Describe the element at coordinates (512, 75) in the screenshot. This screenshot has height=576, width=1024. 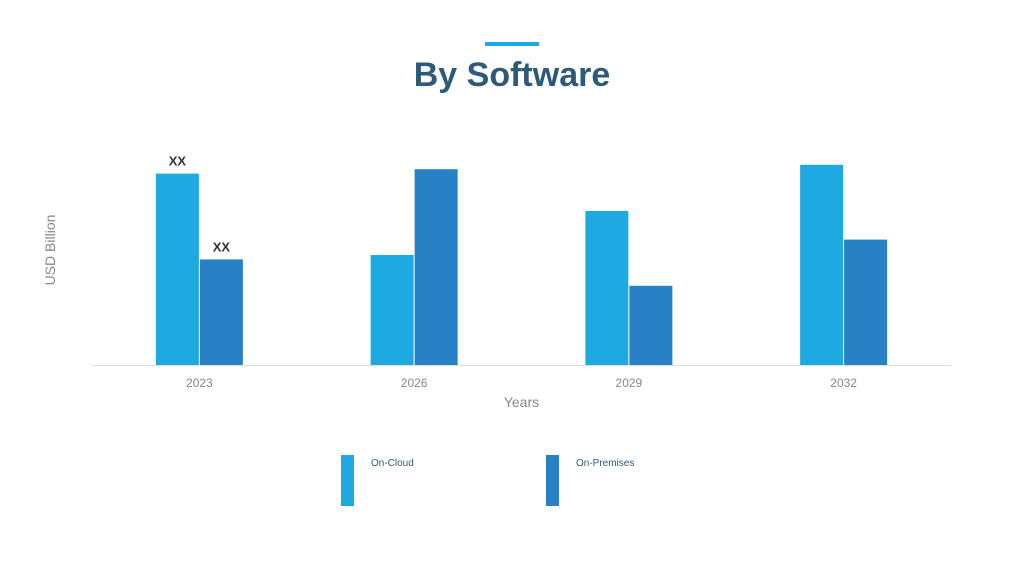
I see `chart-title: By Software` at that location.